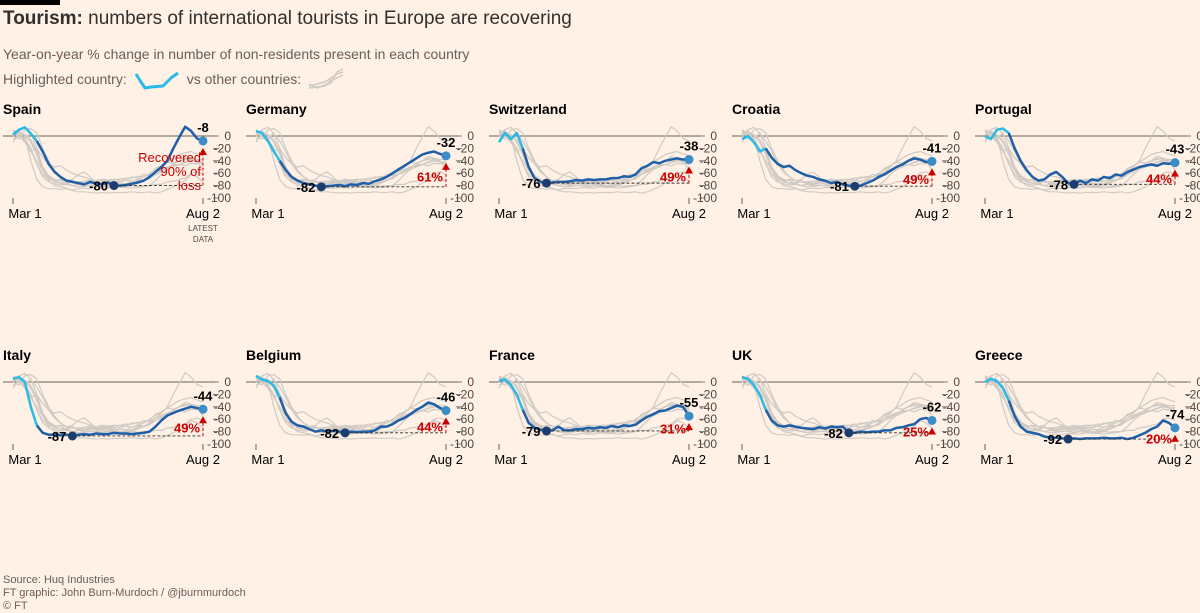  I want to click on latest-value-label: -43, so click(1175, 149).